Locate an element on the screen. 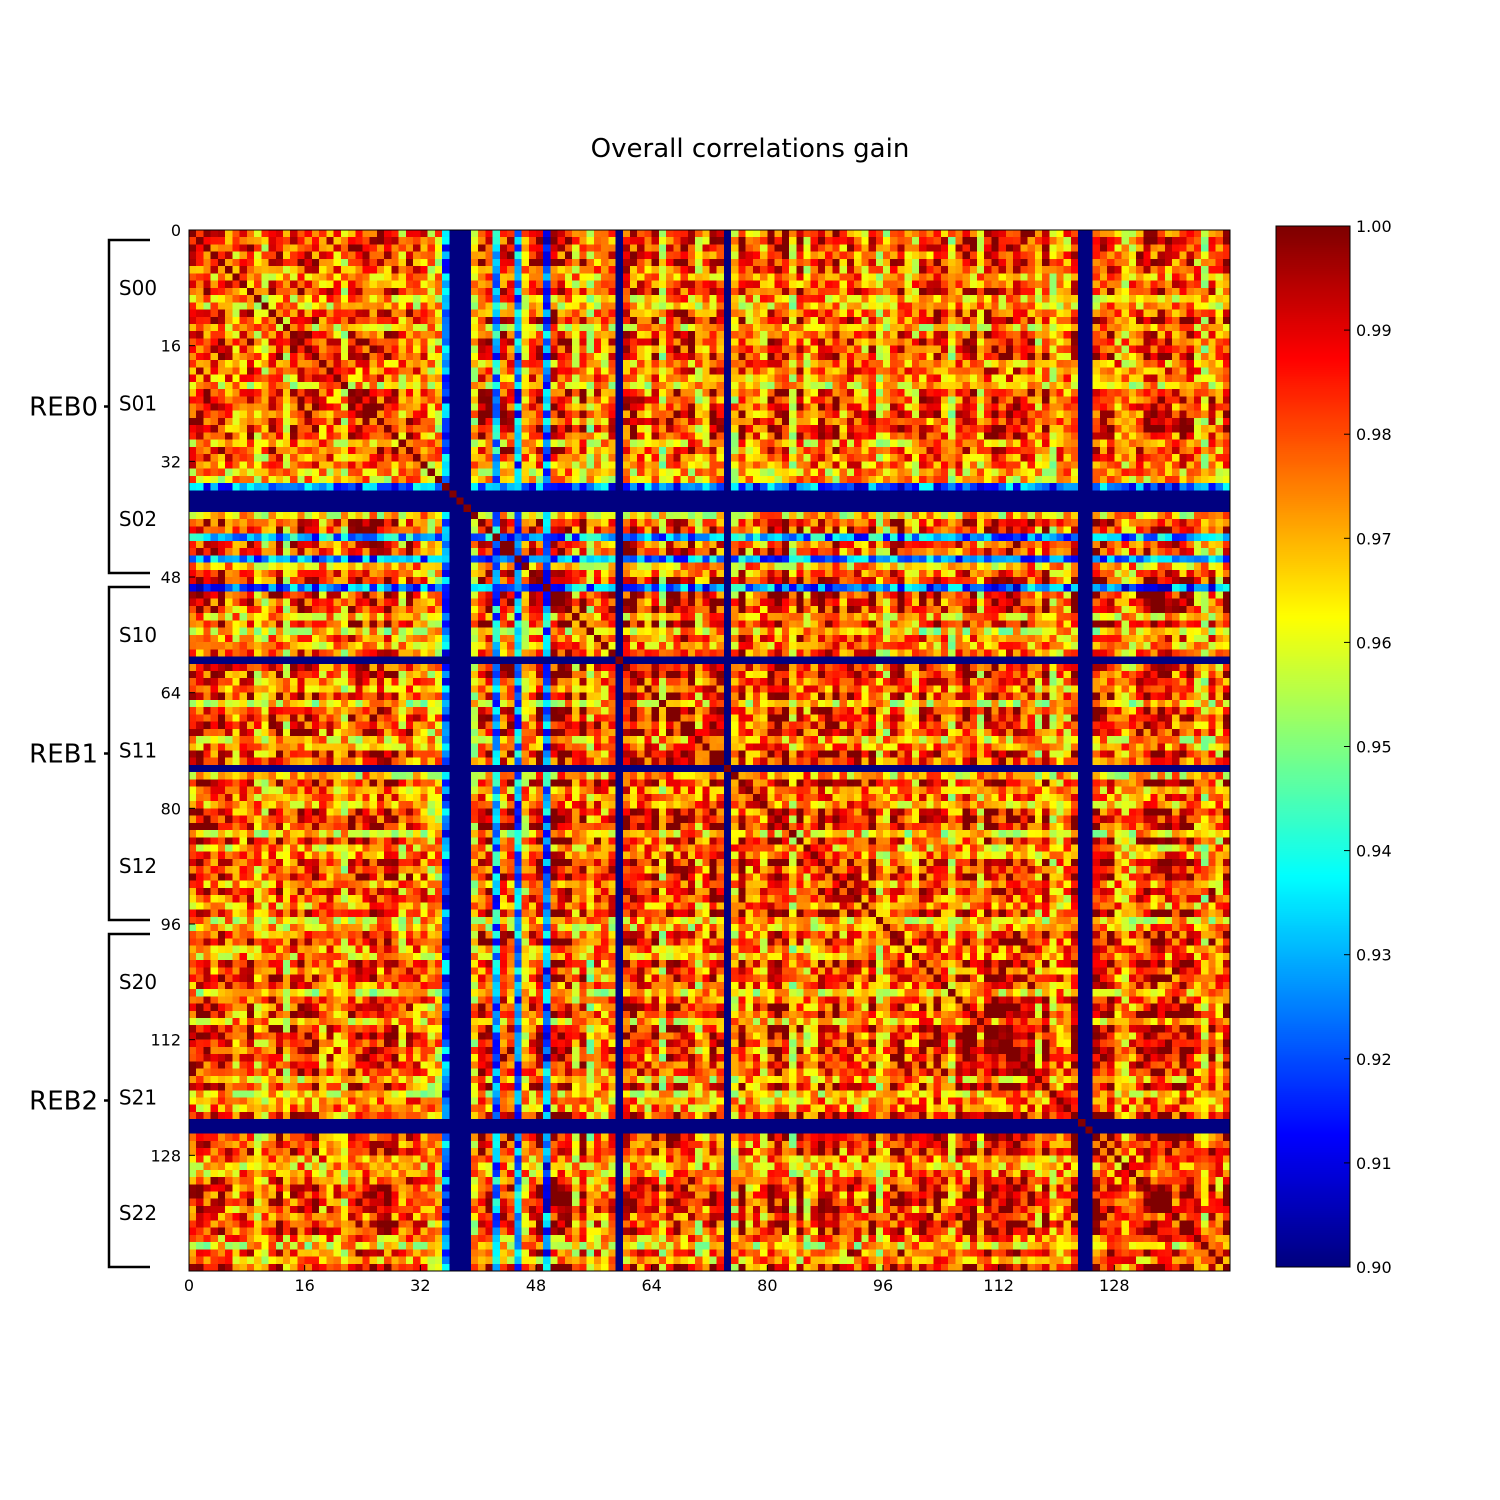 Image resolution: width=1500 pixels, height=1500 pixels. y-tick-label: 48 is located at coordinates (171, 577).